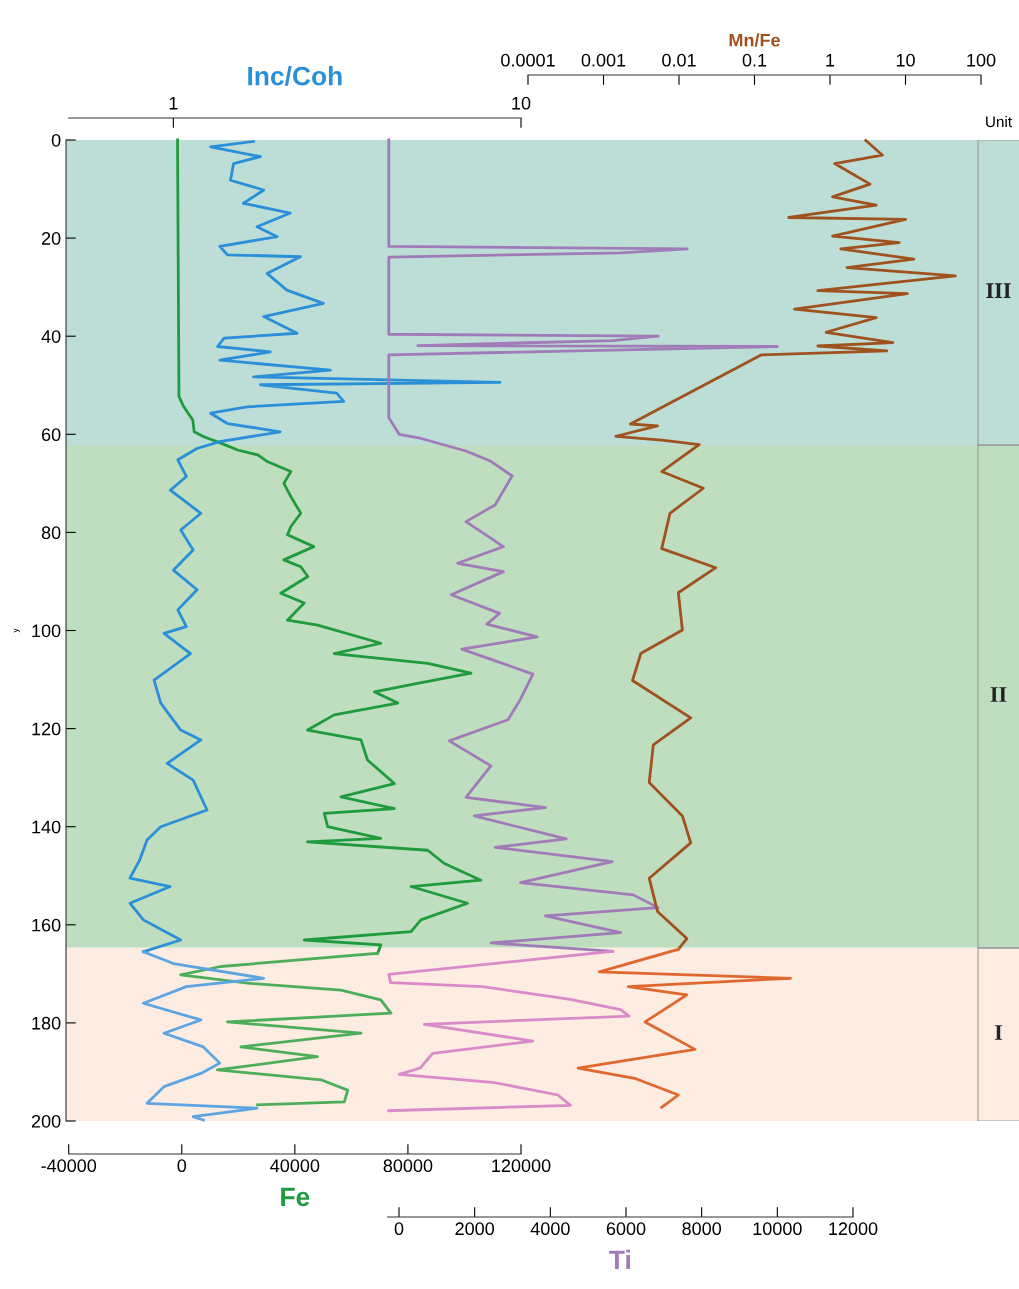  I want to click on y-axis-title: y, so click(16, 630).